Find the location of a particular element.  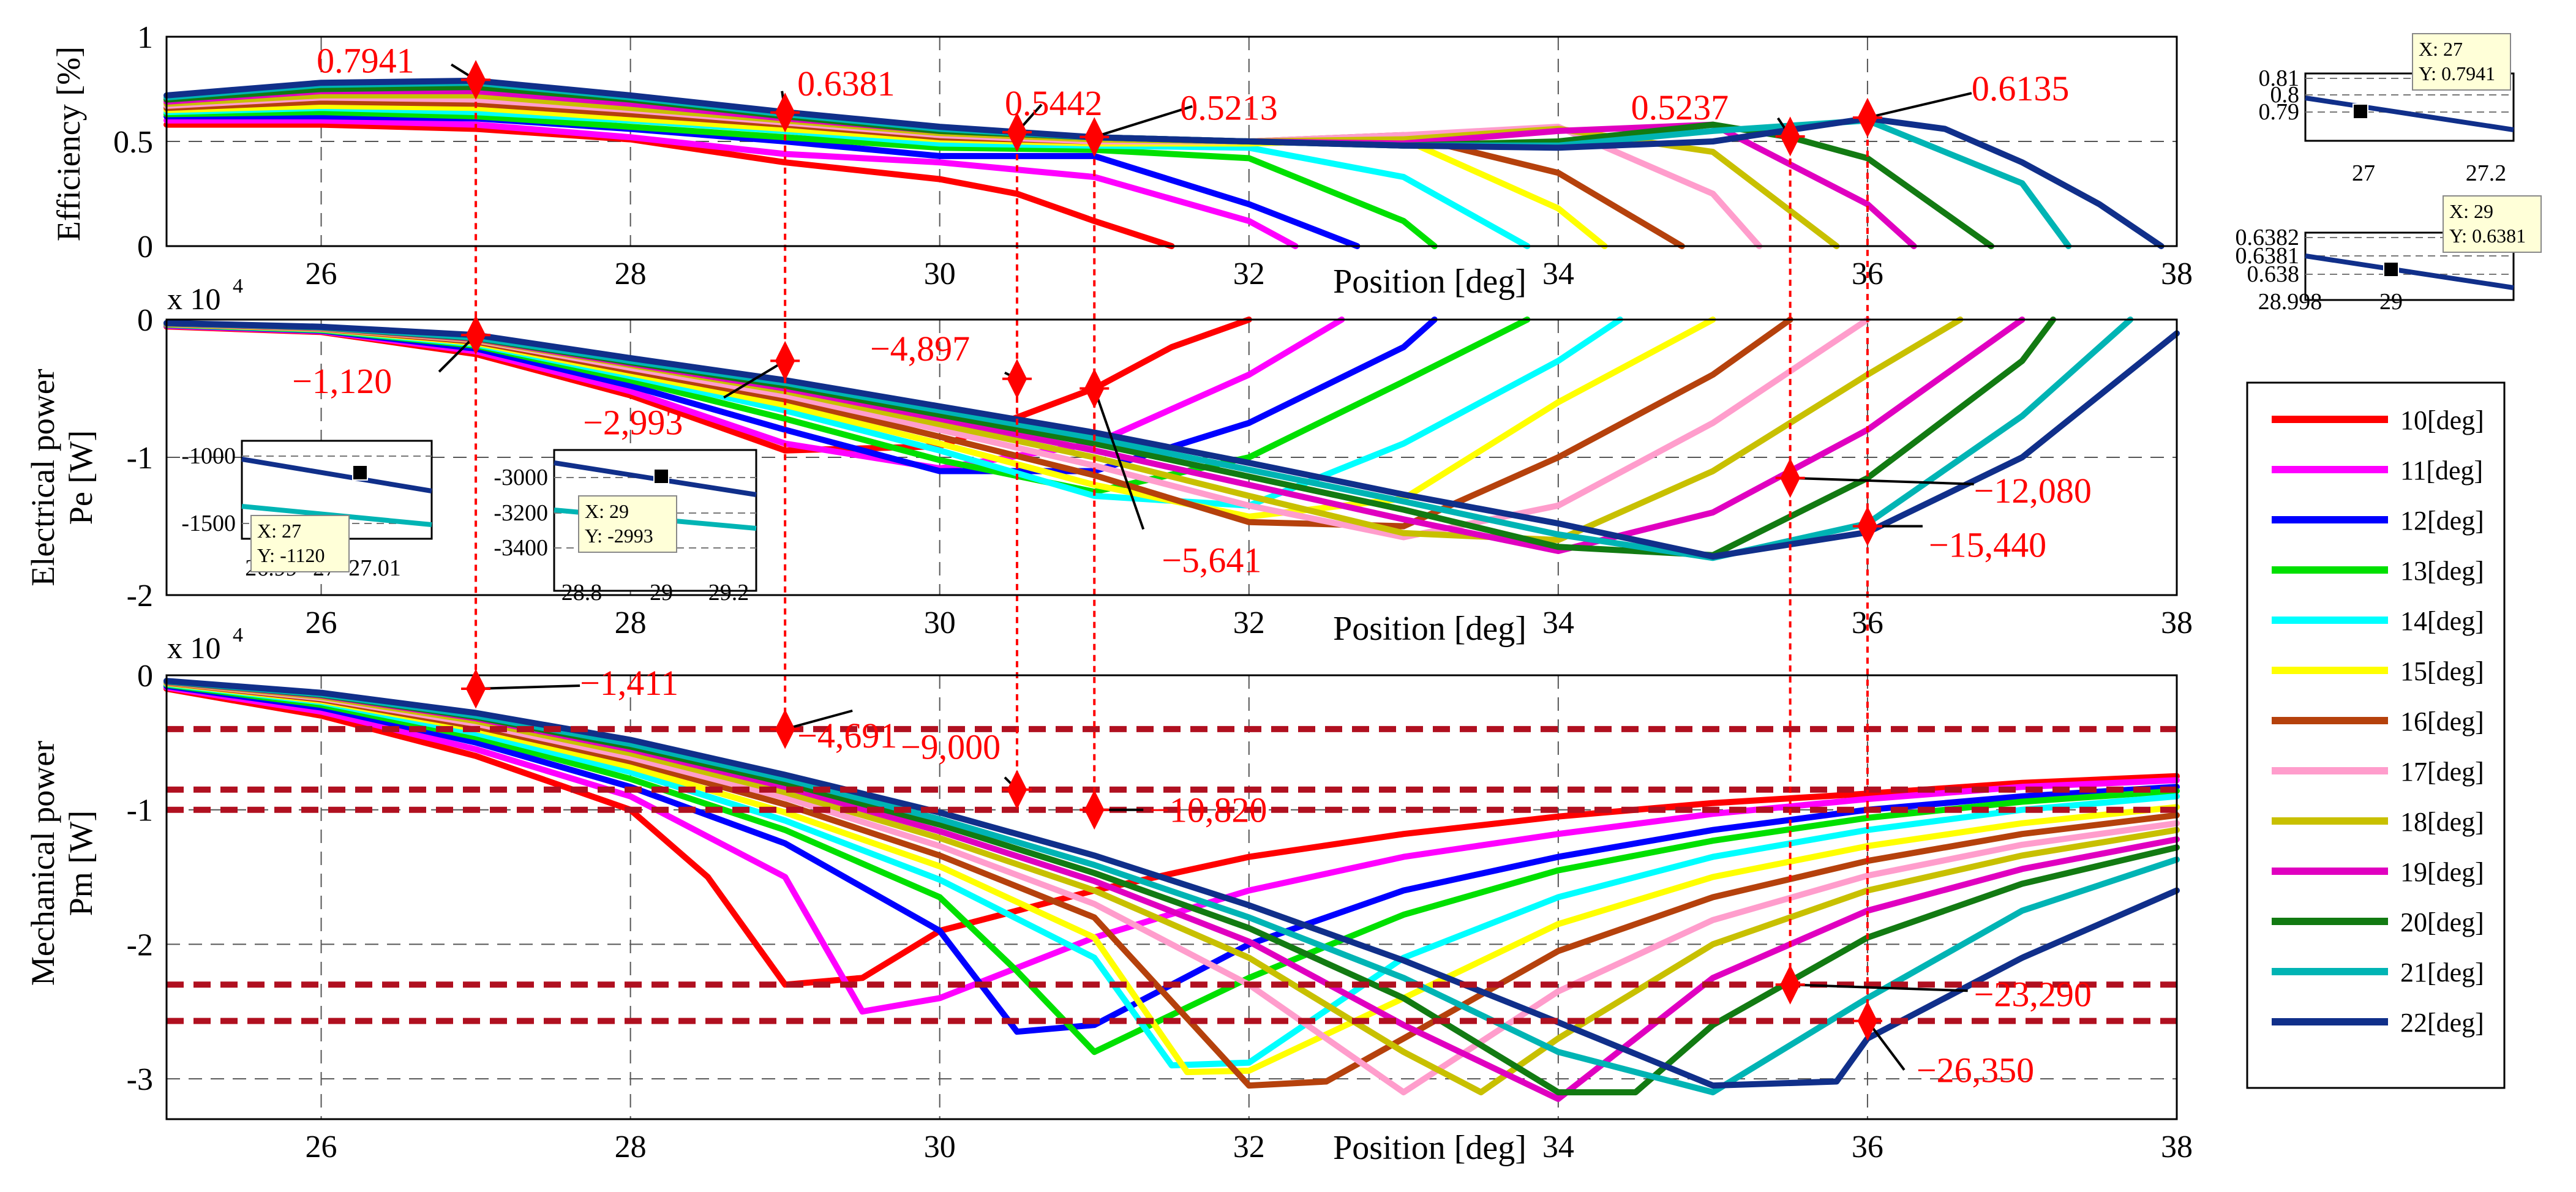

legend-label: 15[deg] is located at coordinates (2442, 671).